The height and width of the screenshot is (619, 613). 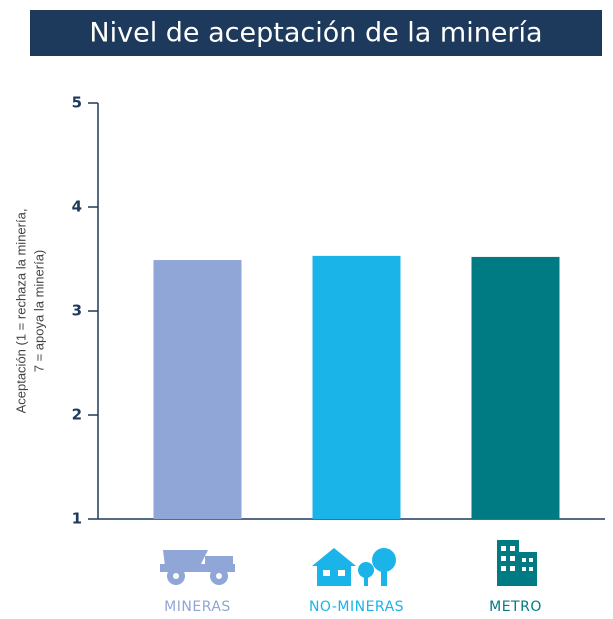 What do you see at coordinates (515, 607) in the screenshot?
I see `x-tick-label: METRO` at bounding box center [515, 607].